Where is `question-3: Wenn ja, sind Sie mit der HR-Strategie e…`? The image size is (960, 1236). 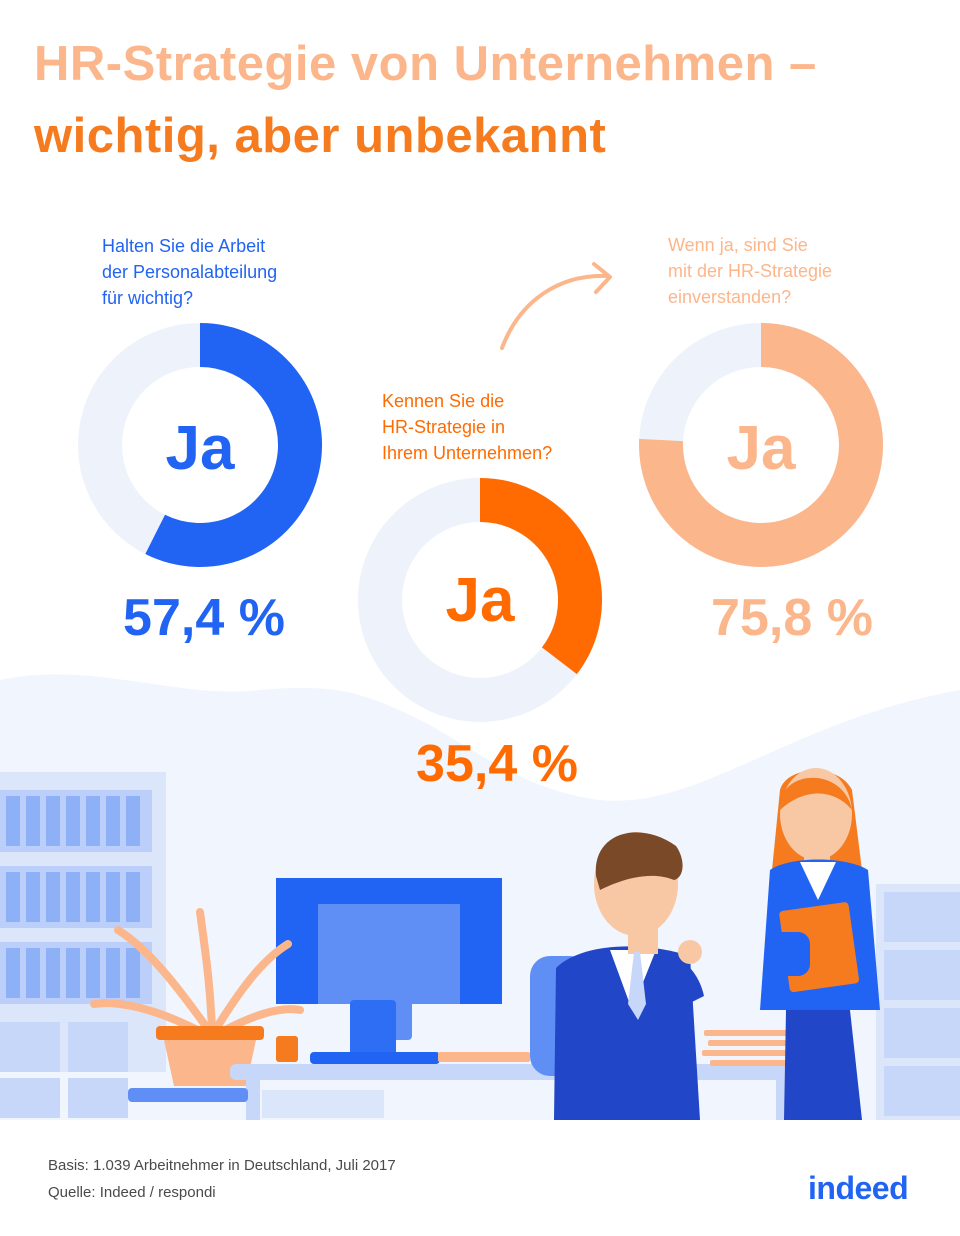 question-3: Wenn ja, sind Sie mit der HR-Strategie e… is located at coordinates (750, 271).